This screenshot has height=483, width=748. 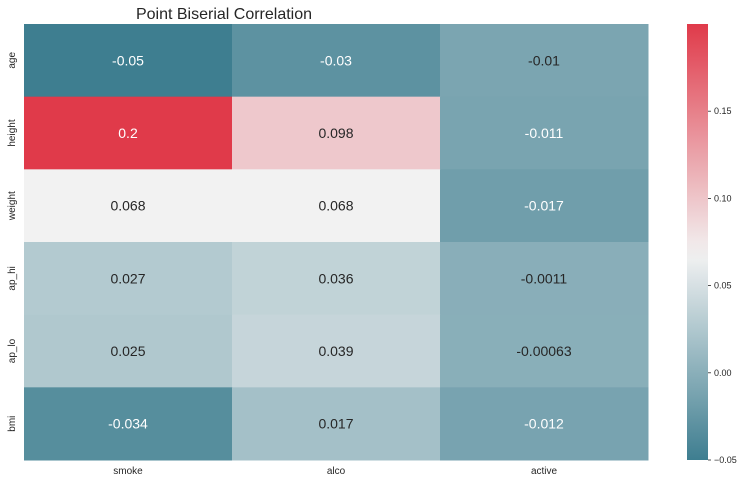 I want to click on heatmap-cell-ap_lo-active, so click(x=544, y=351).